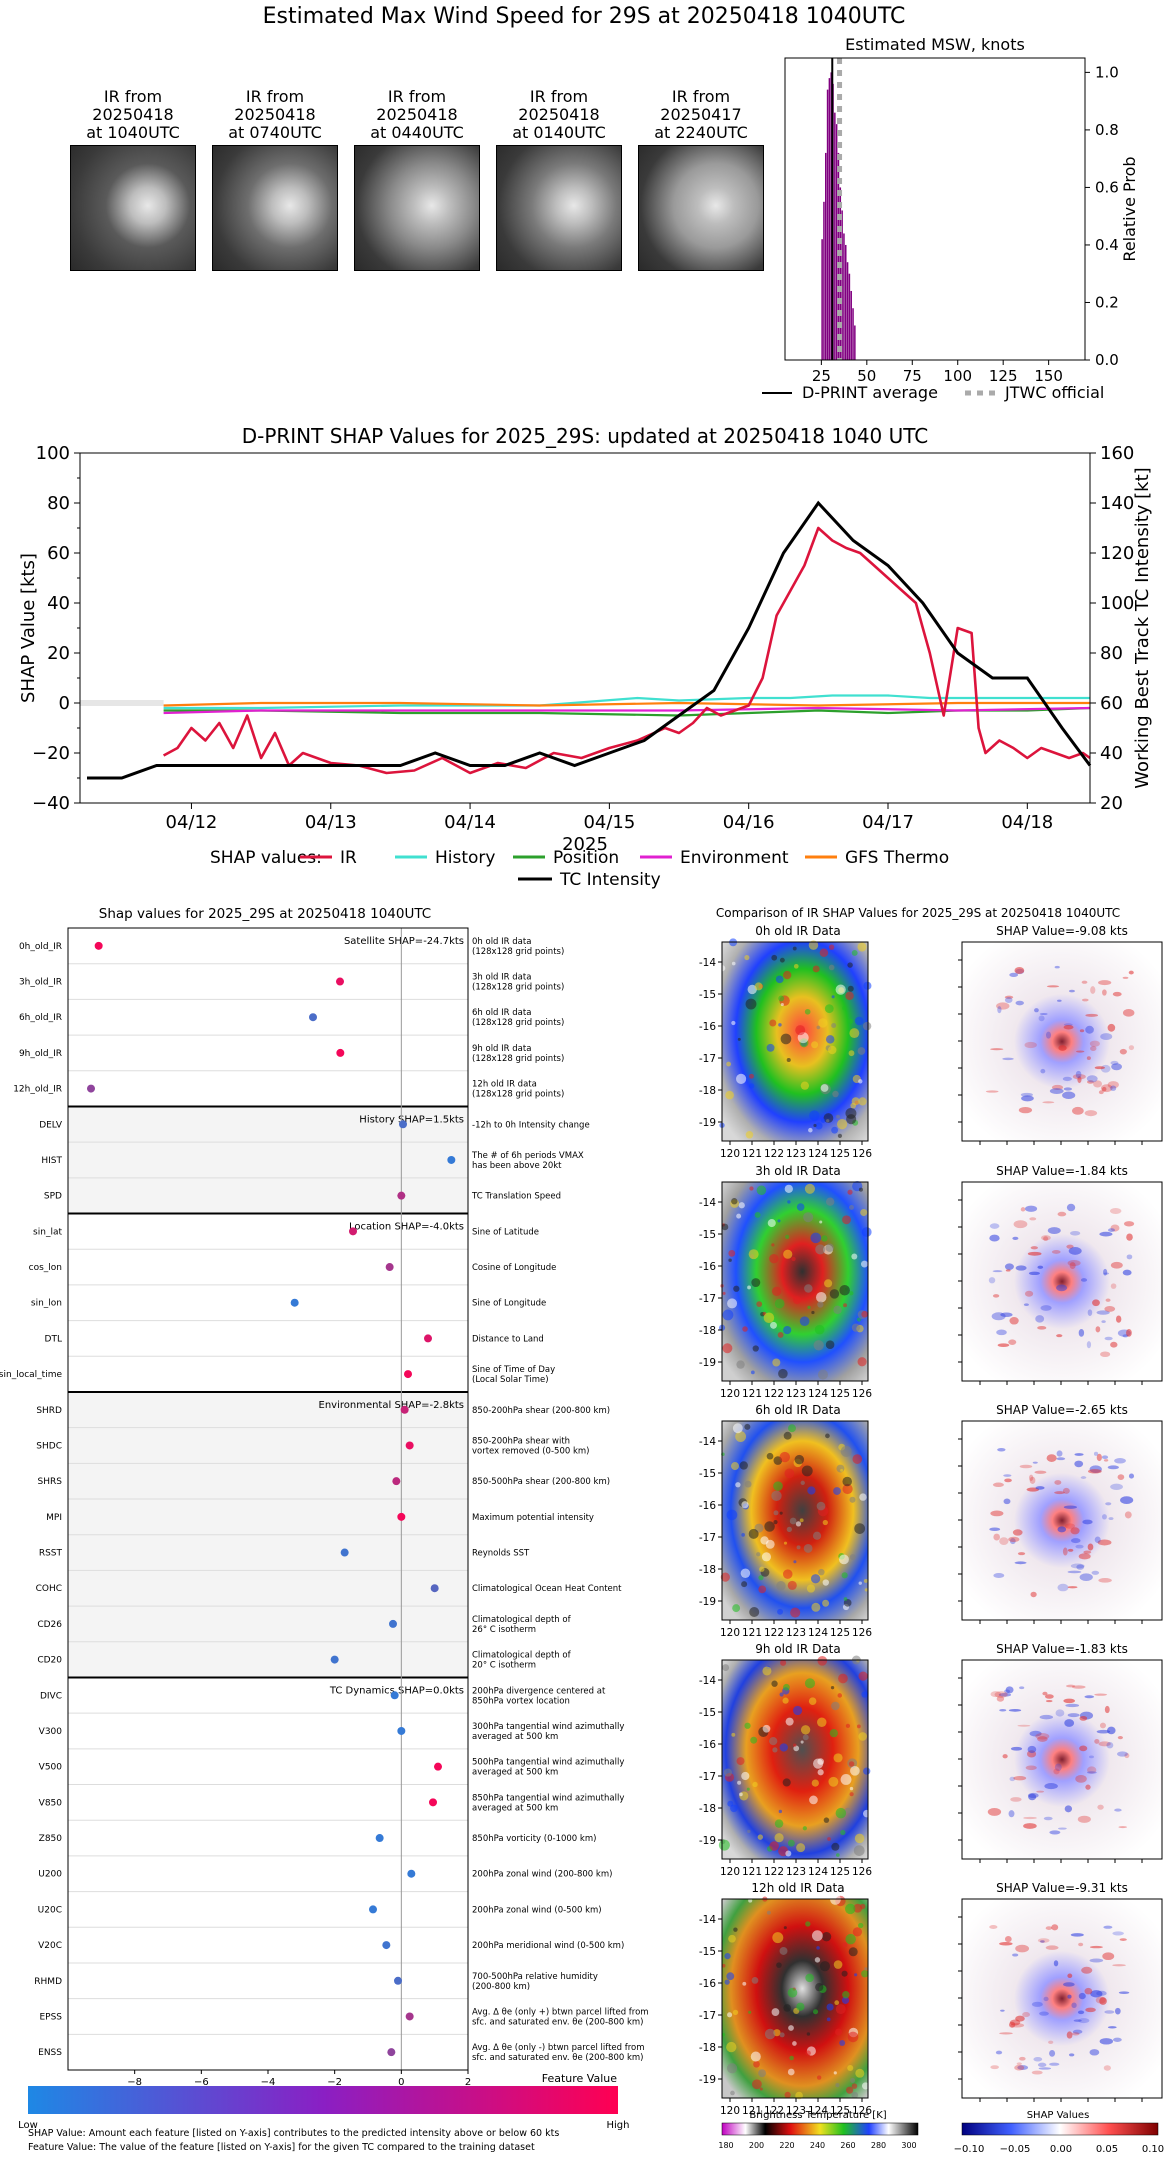  I want to click on irc-lat-tick-label: -17, so click(707, 1777).